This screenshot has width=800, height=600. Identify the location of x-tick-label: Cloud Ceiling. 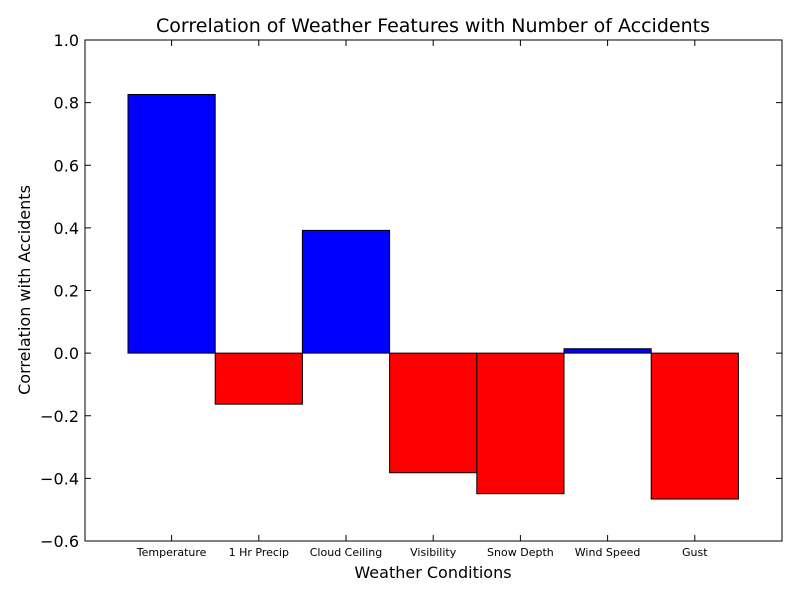
(346, 552).